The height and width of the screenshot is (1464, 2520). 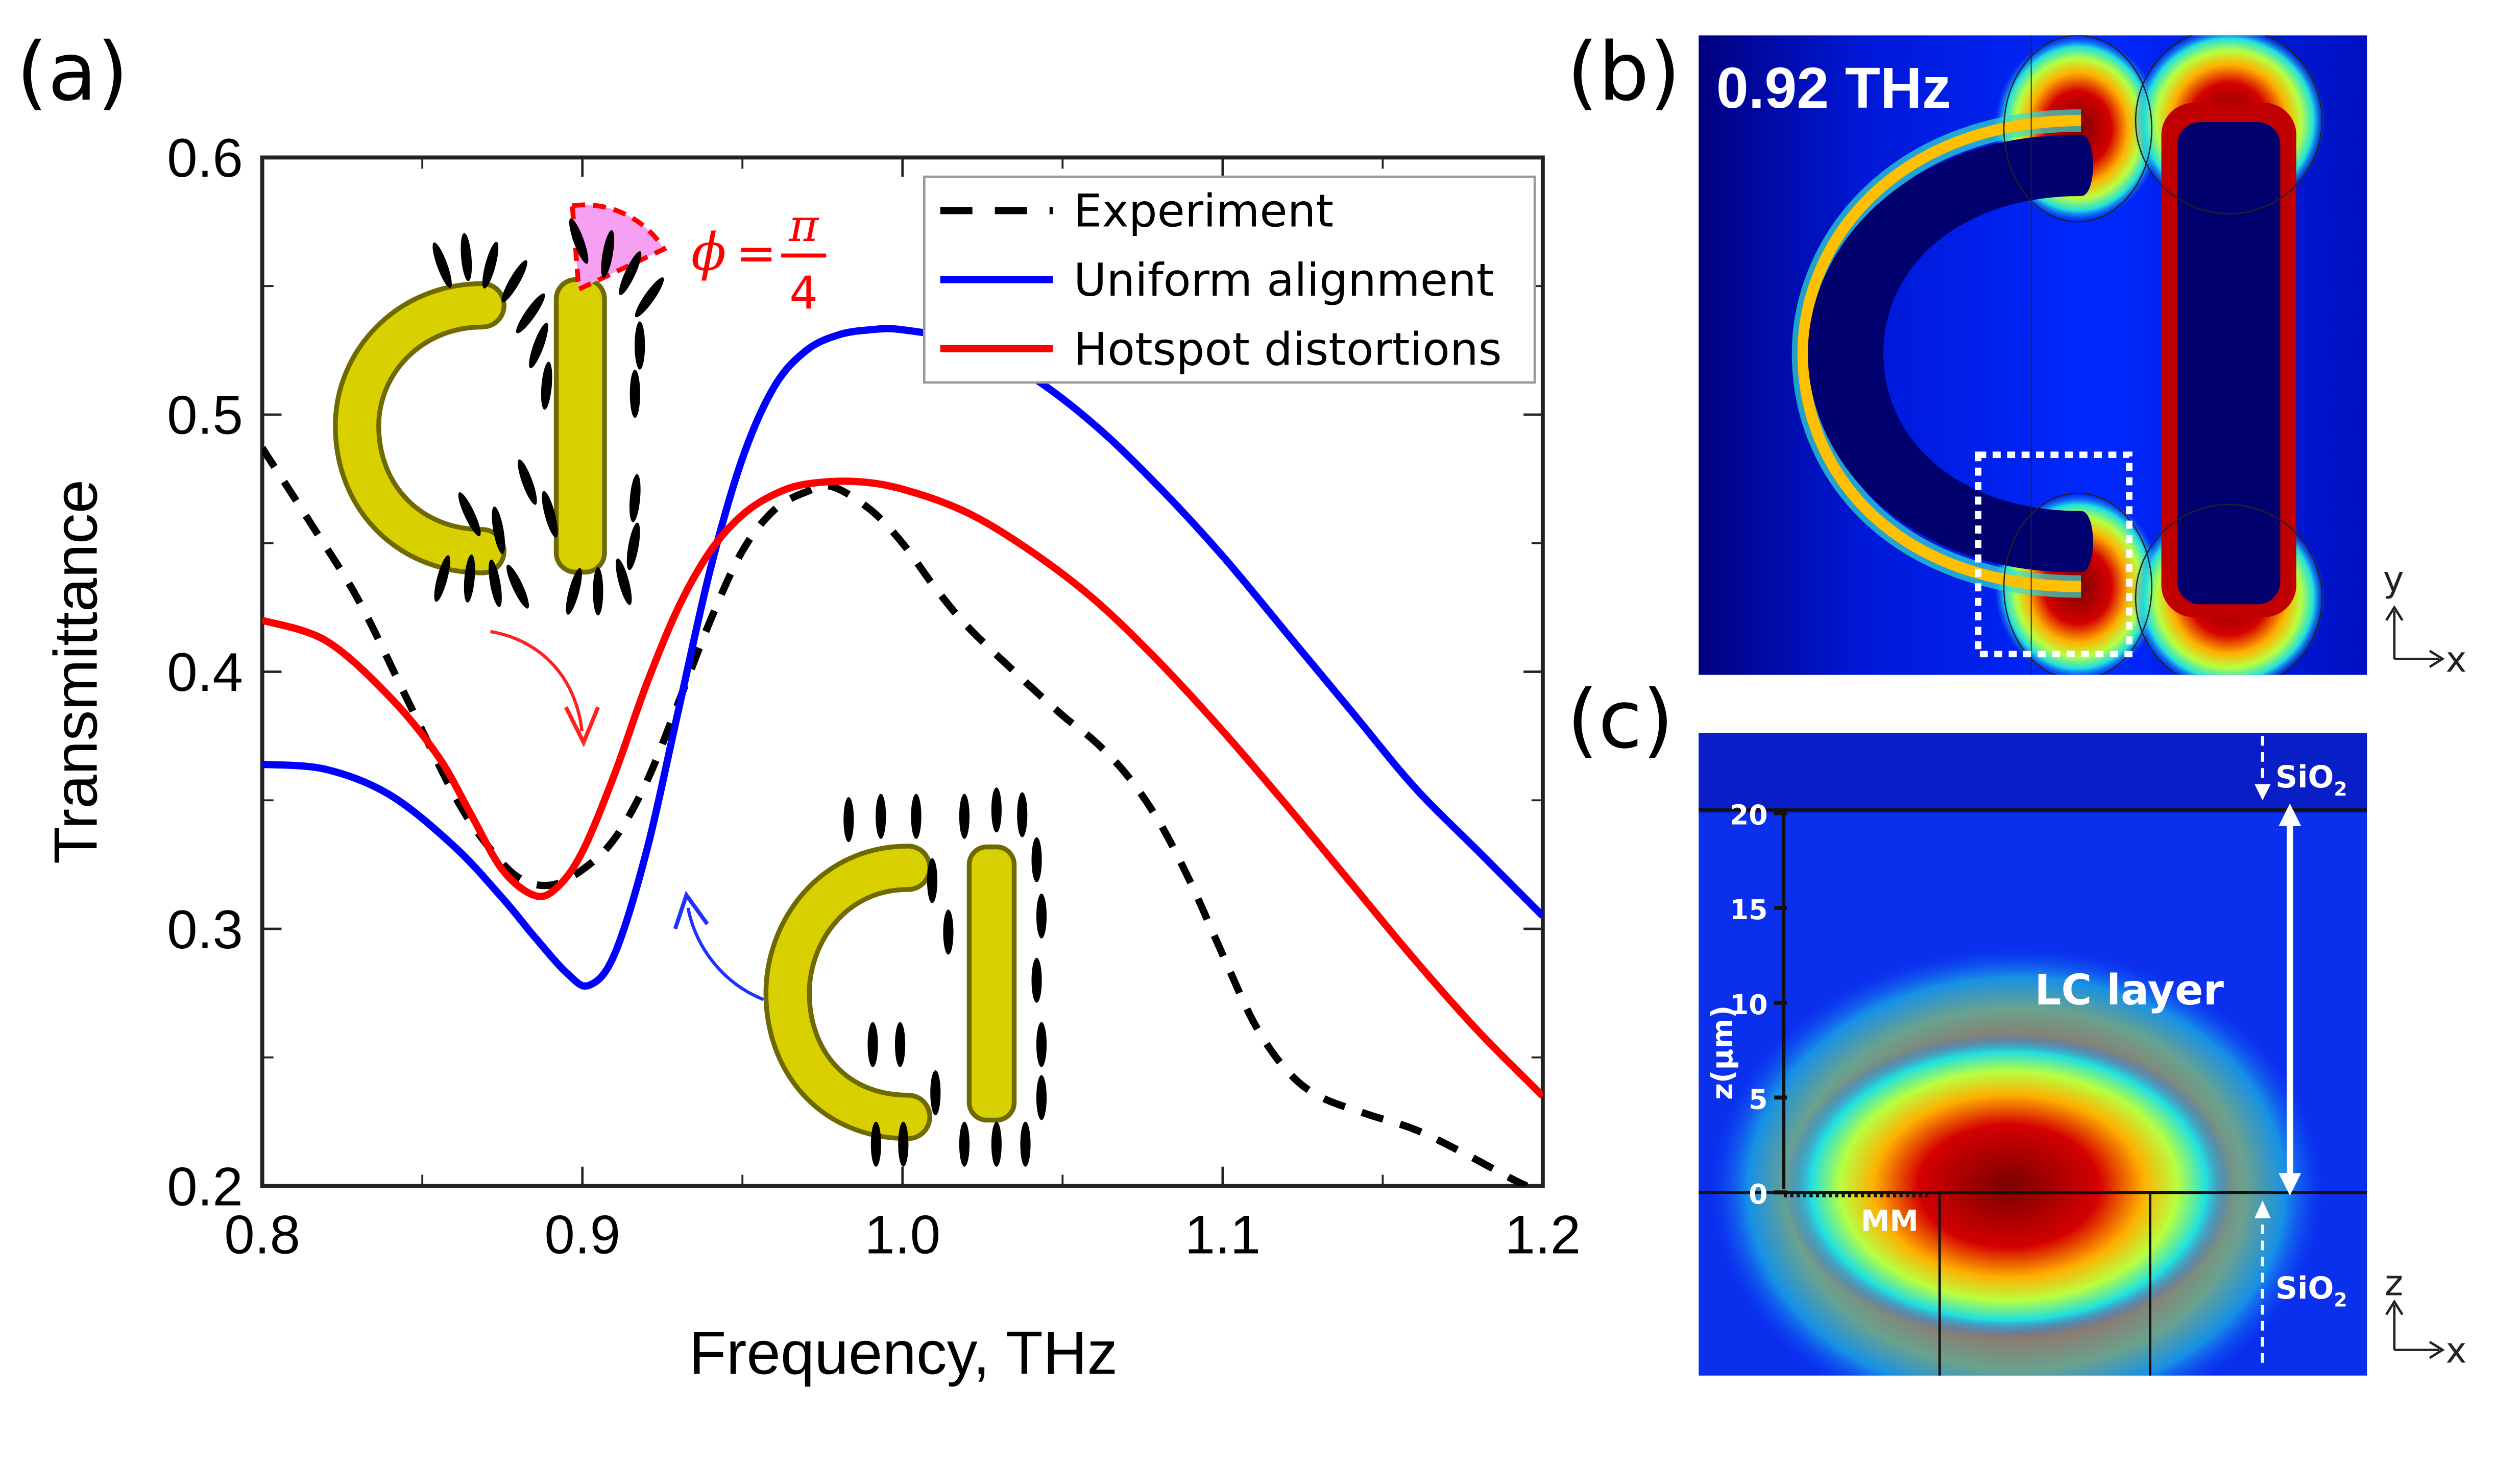 I want to click on x-tick-label: 0.8, so click(x=262, y=1234).